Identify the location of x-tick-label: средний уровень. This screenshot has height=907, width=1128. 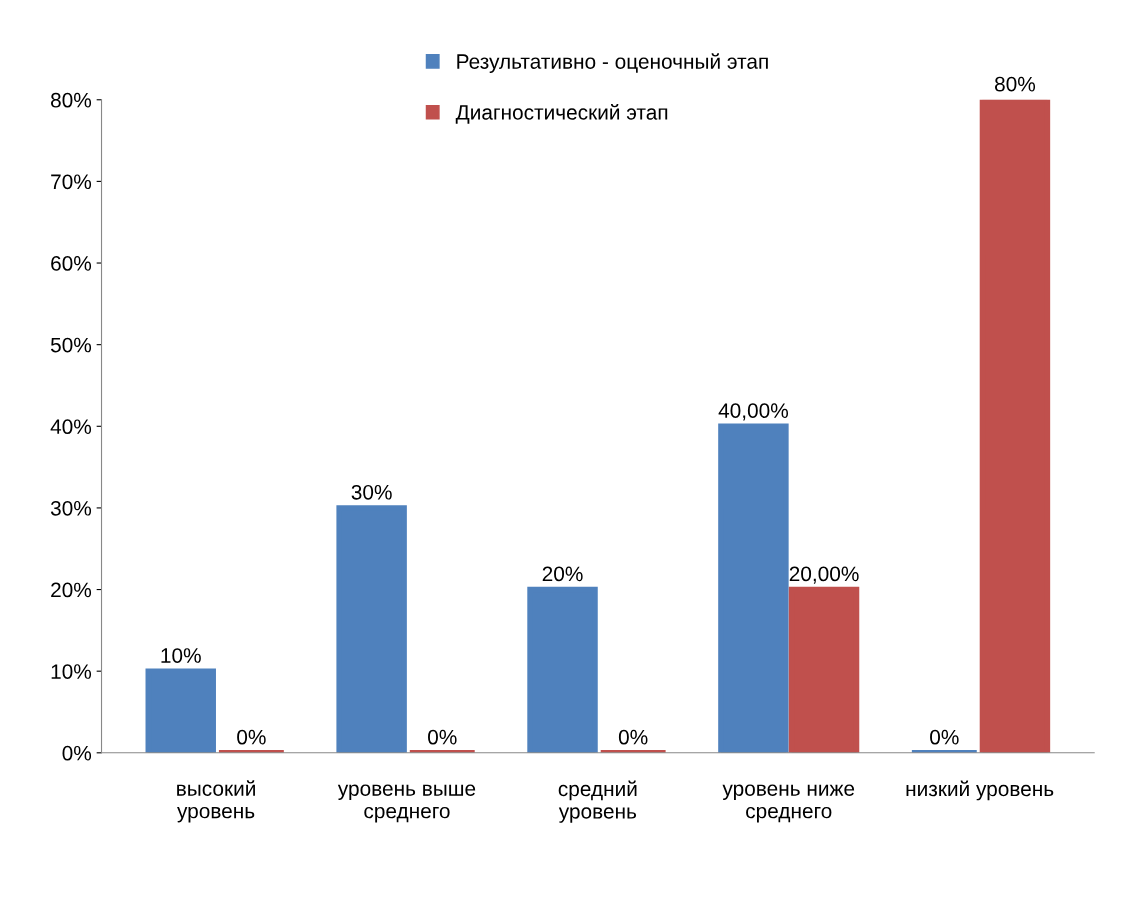
(597, 801).